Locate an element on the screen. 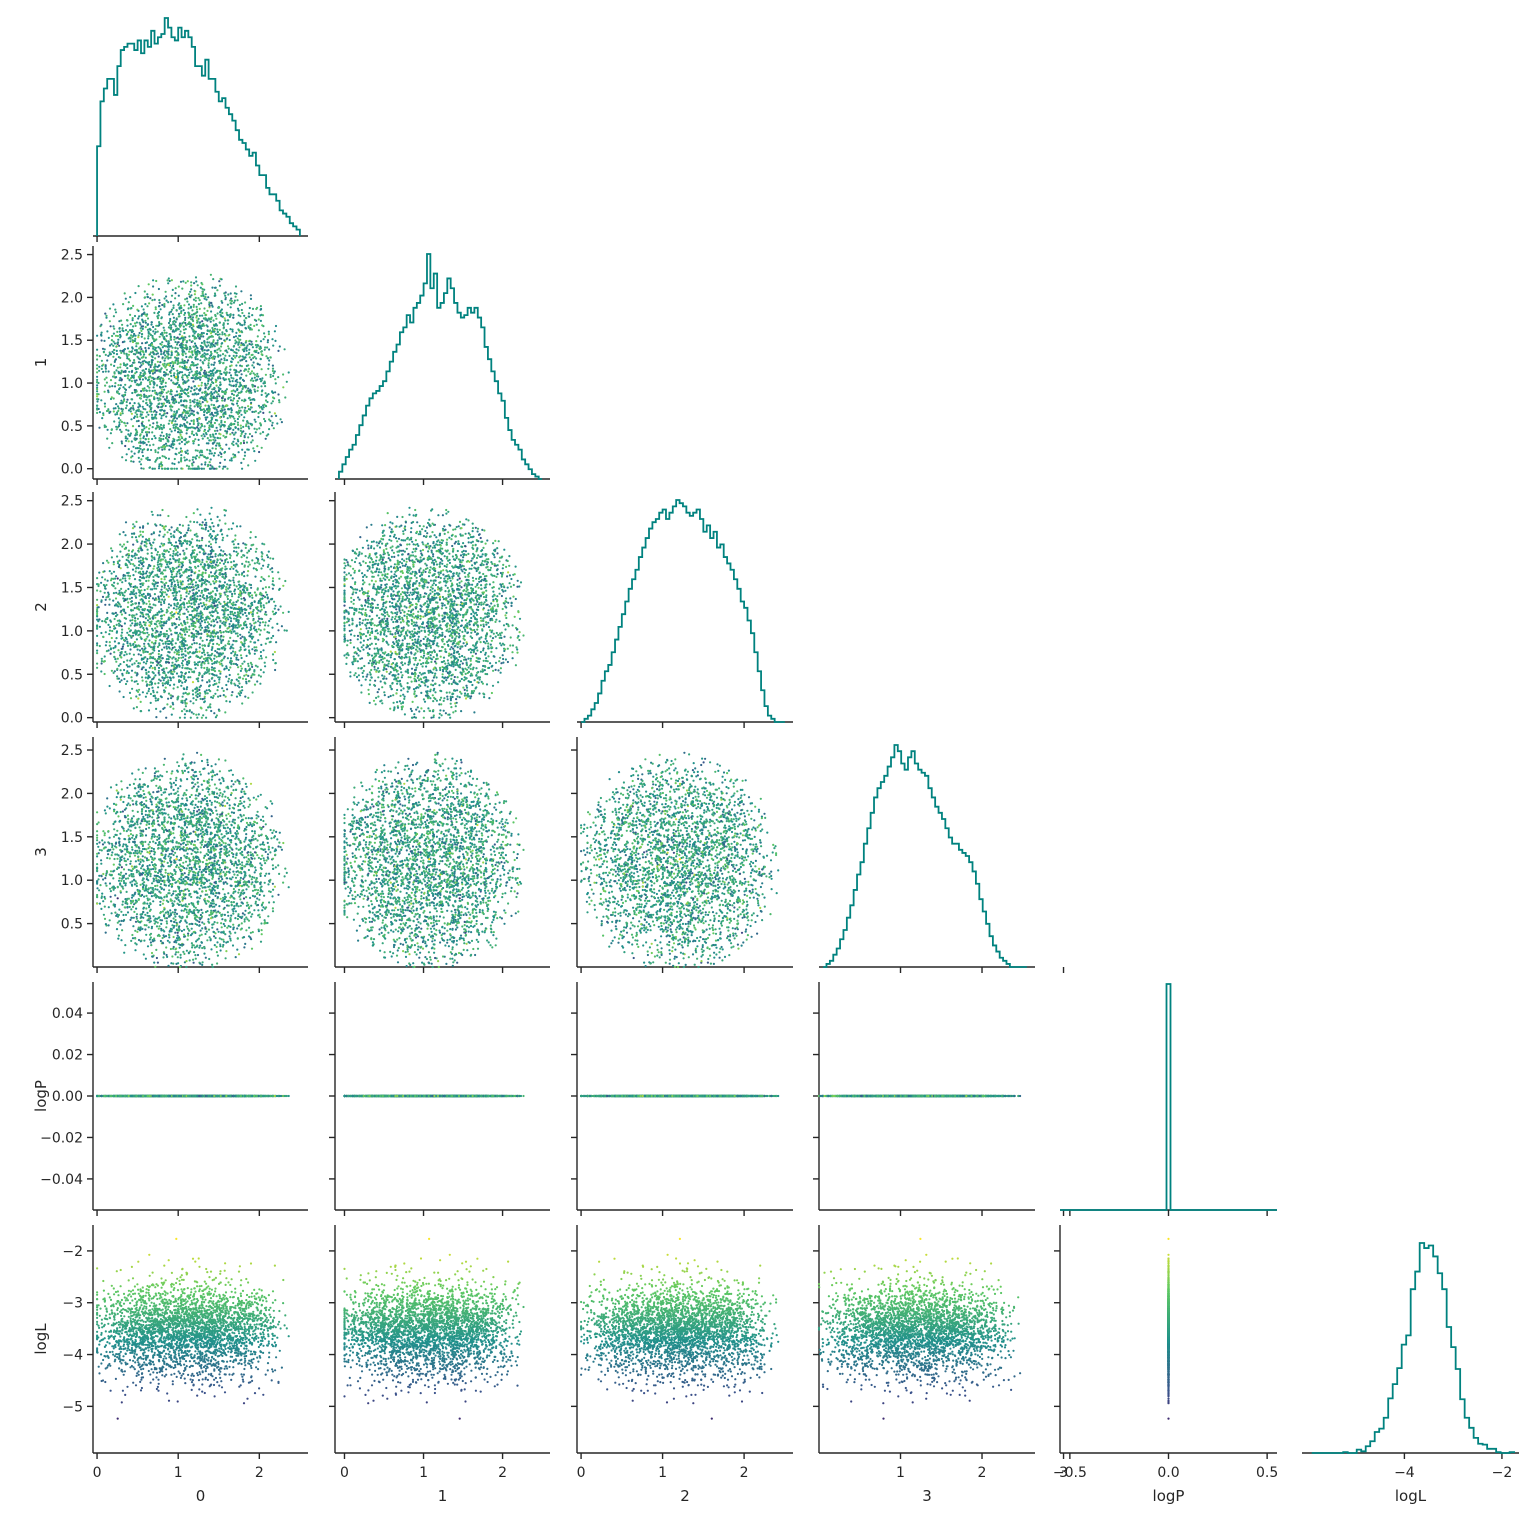 The width and height of the screenshot is (1530, 1513). y-tick-label: 2.0 is located at coordinates (72, 298).